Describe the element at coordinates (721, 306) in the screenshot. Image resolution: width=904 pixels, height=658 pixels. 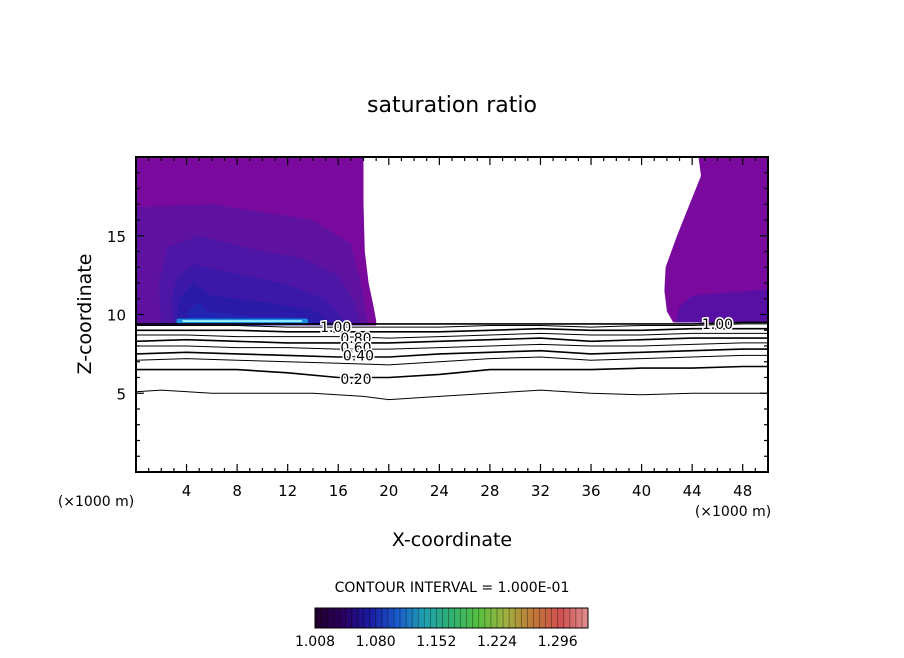
I see `shade-right-1.10` at that location.